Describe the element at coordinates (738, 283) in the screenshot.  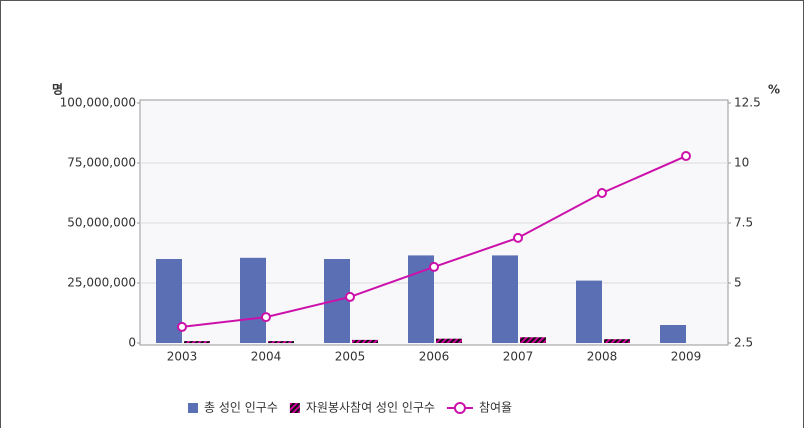
I see `y2-tick-label: 5` at that location.